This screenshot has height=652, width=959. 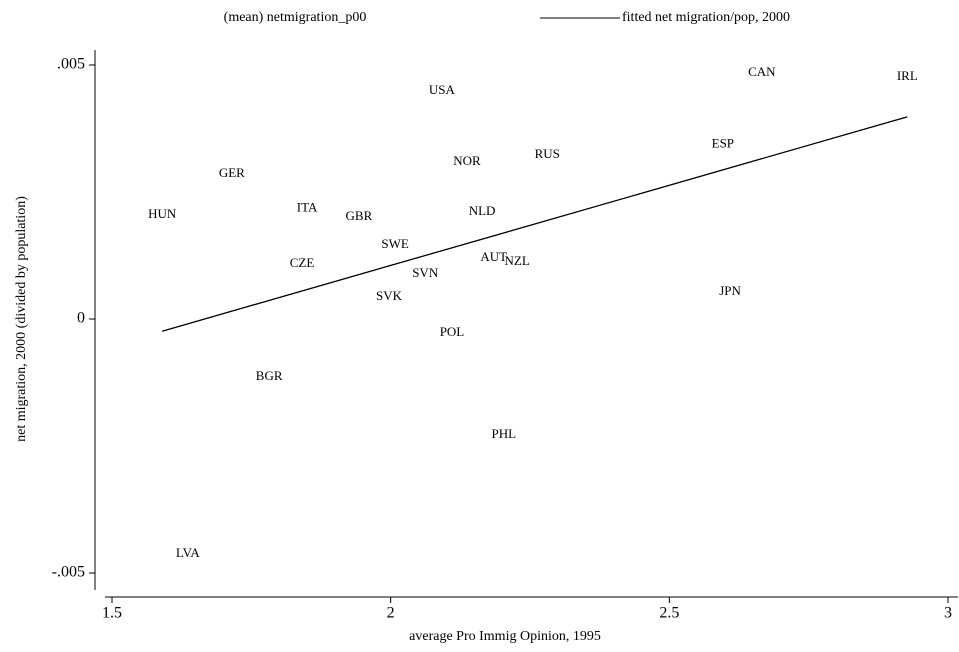 I want to click on point-label: BGR, so click(x=269, y=375).